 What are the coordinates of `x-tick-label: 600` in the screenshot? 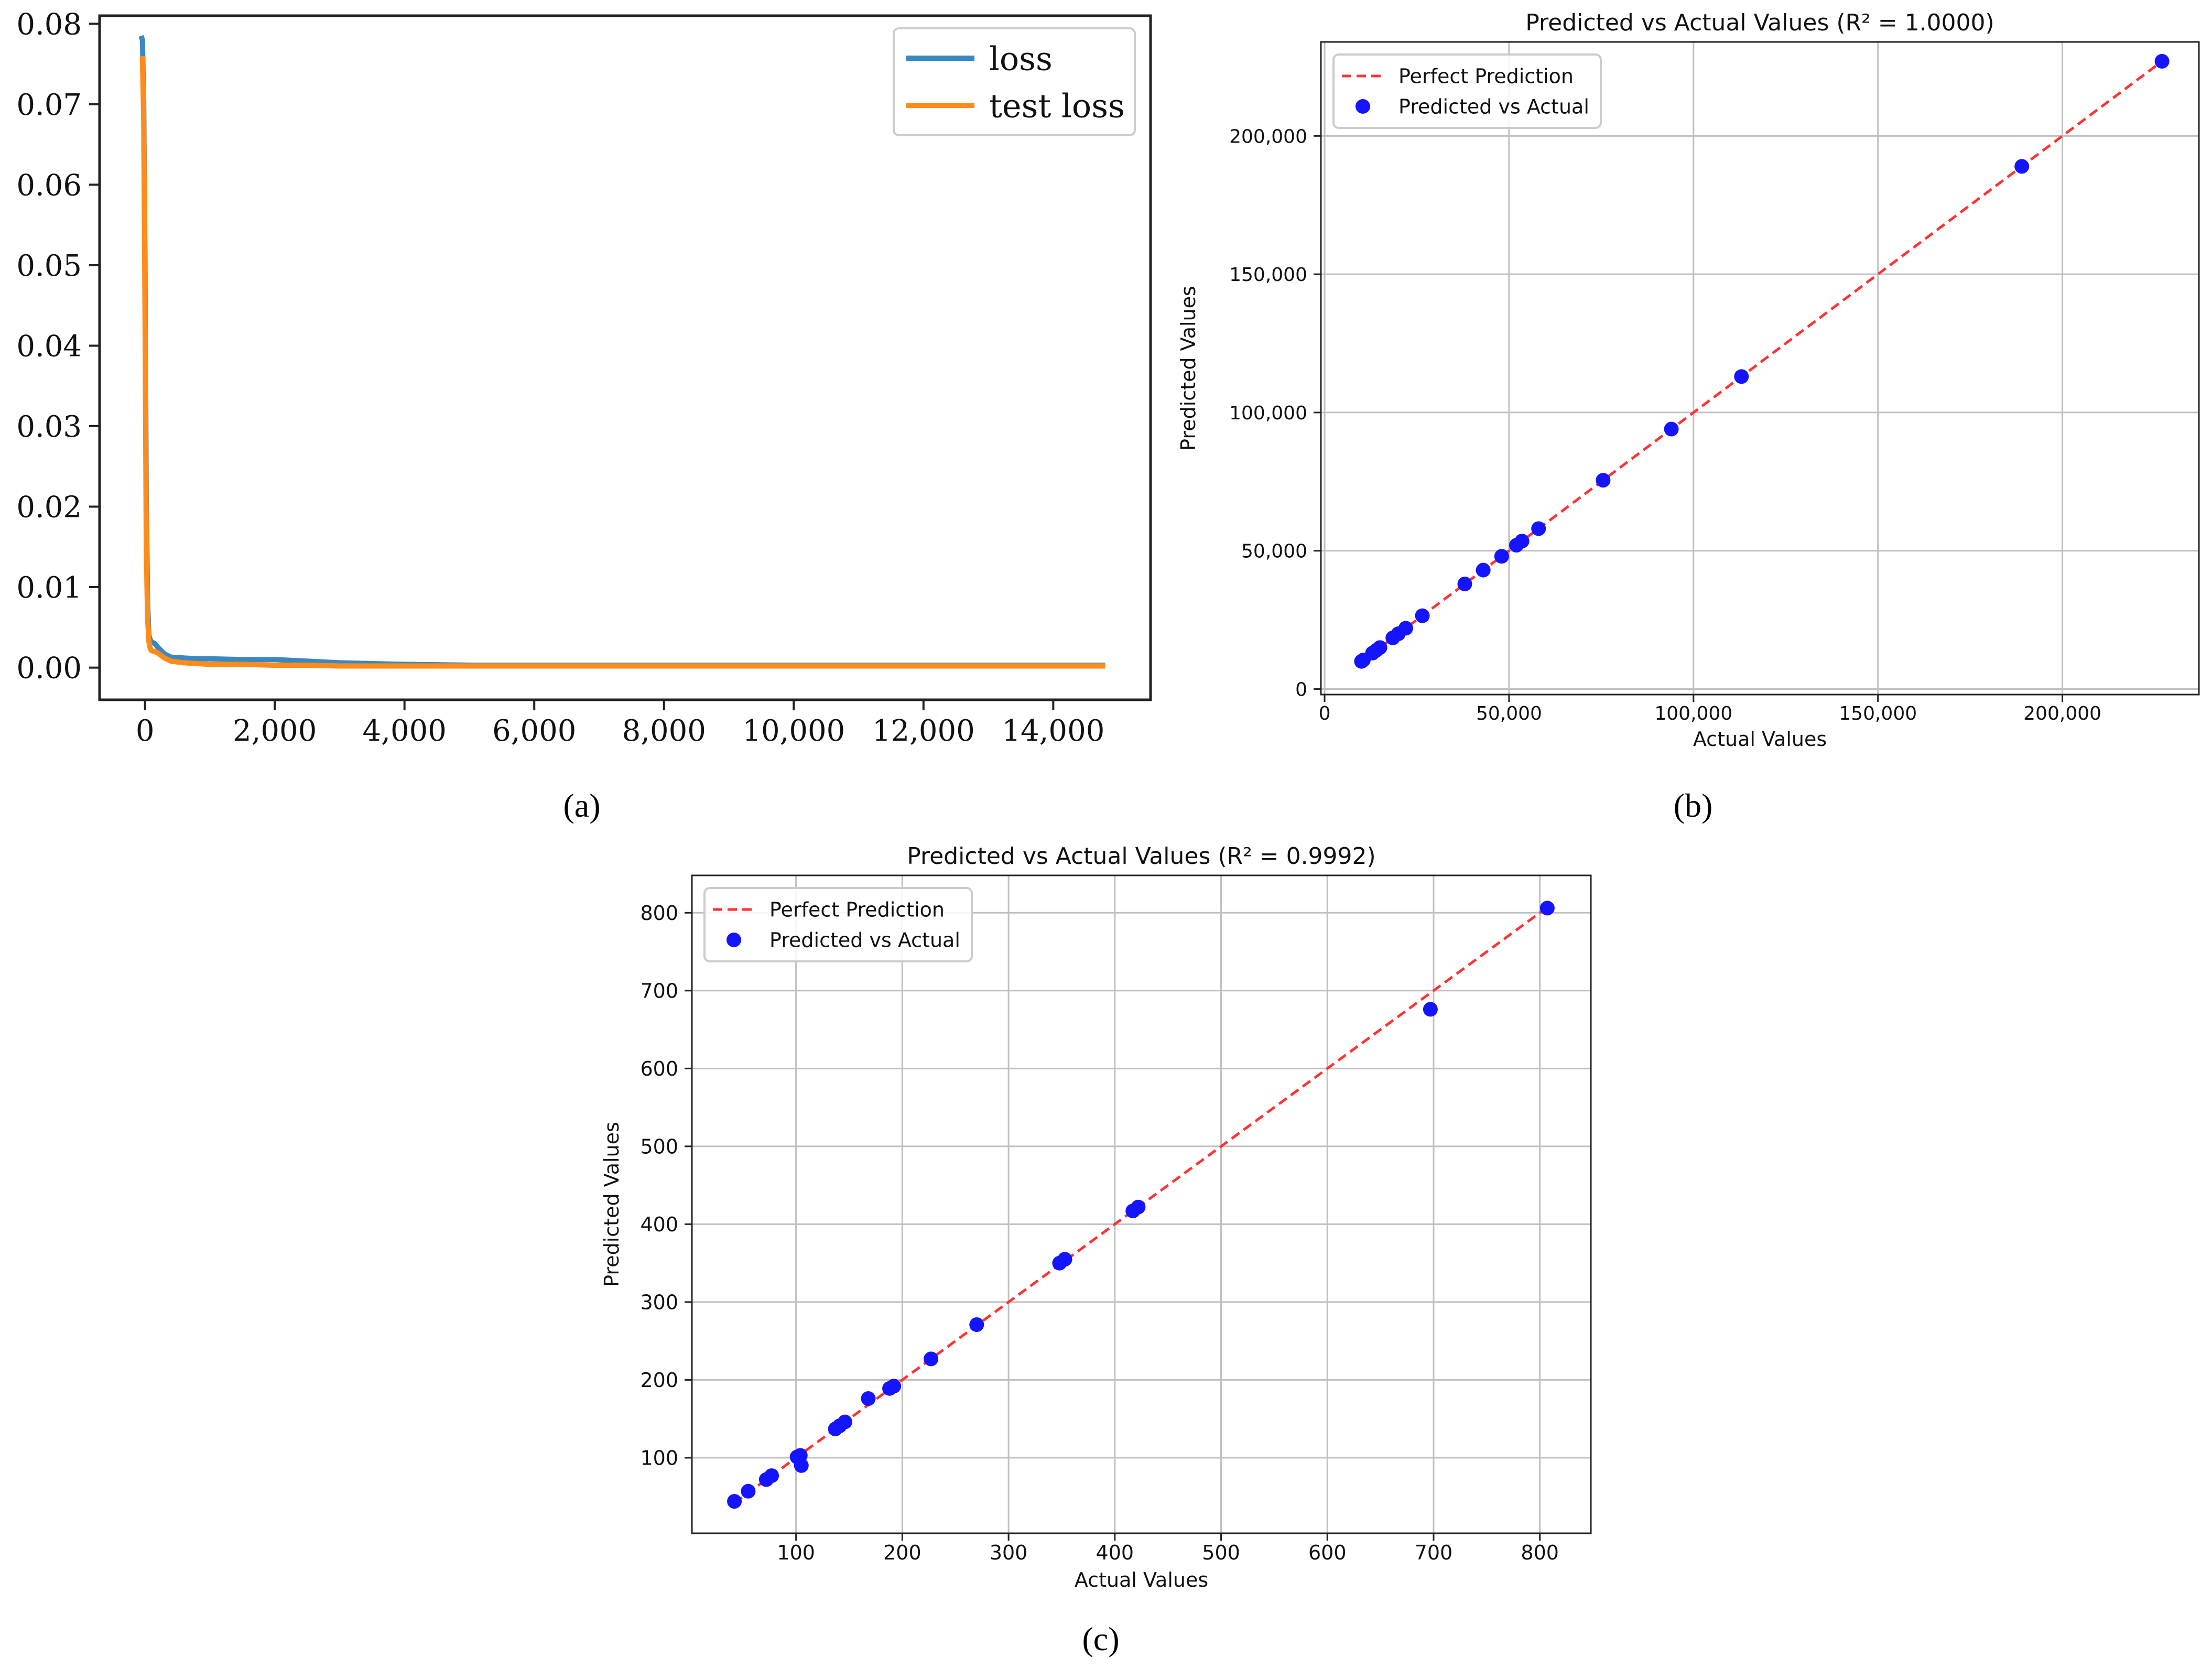 It's located at (1327, 1552).